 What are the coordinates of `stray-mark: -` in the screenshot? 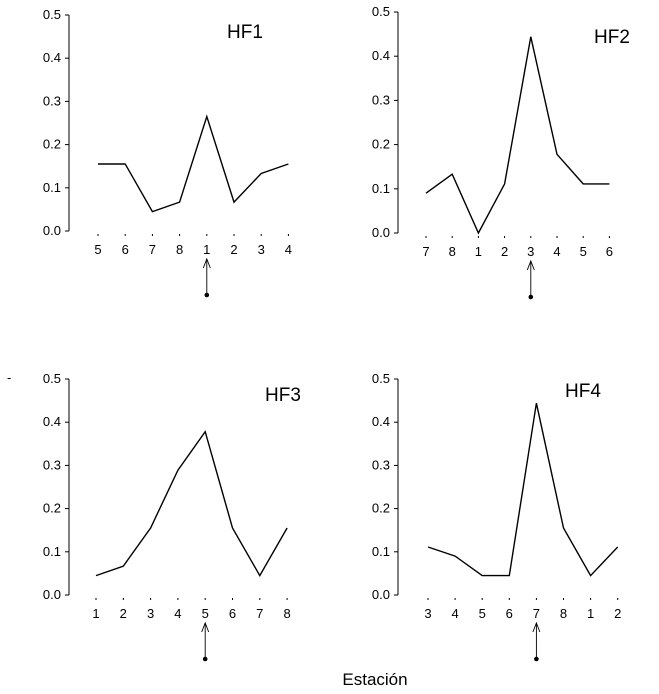 It's located at (9, 377).